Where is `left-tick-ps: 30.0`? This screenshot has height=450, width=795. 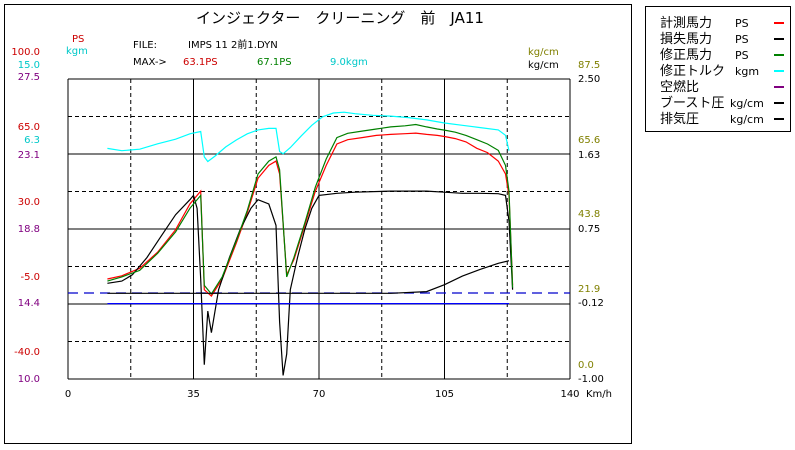
left-tick-ps: 30.0 is located at coordinates (29, 202).